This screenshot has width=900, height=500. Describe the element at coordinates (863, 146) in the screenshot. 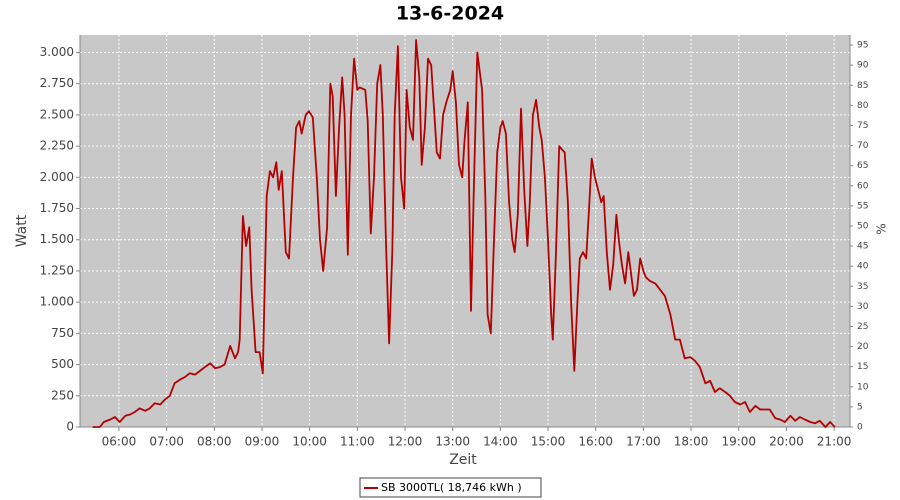

I see `y2-tick-label: 70` at that location.